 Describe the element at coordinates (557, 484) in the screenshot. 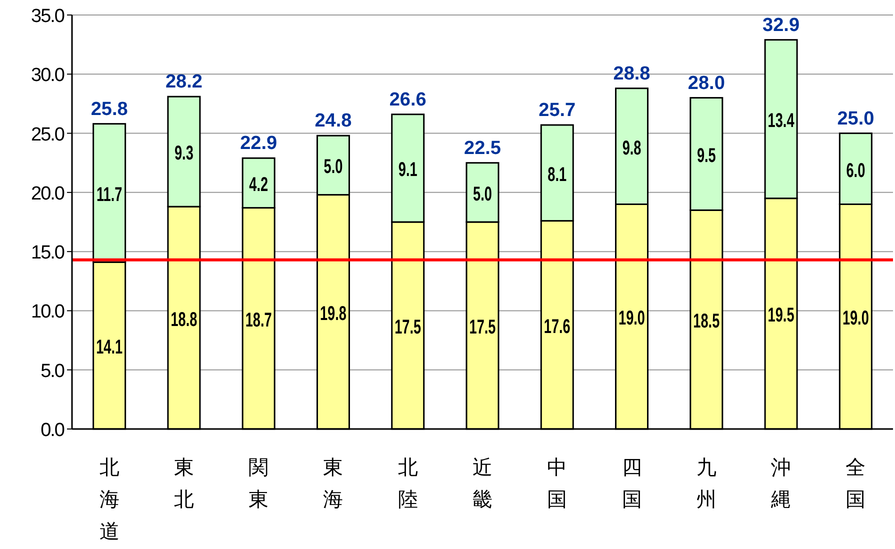

I see `x-tick-label: 中国` at that location.